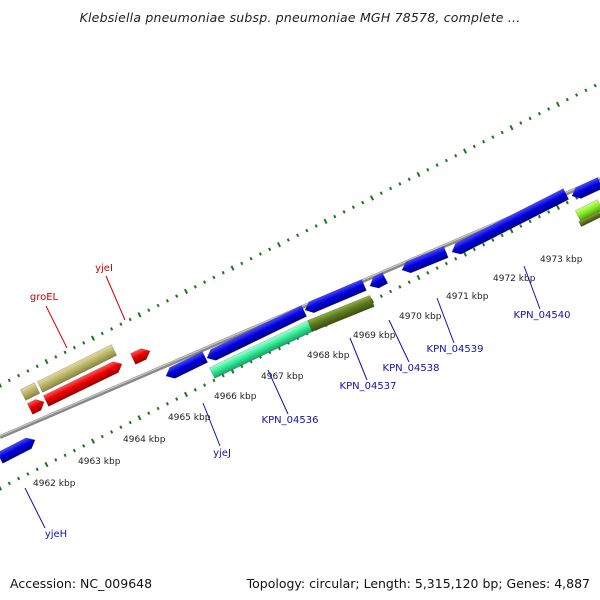 The image size is (600, 600). I want to click on gene-yjeH, so click(19, 449).